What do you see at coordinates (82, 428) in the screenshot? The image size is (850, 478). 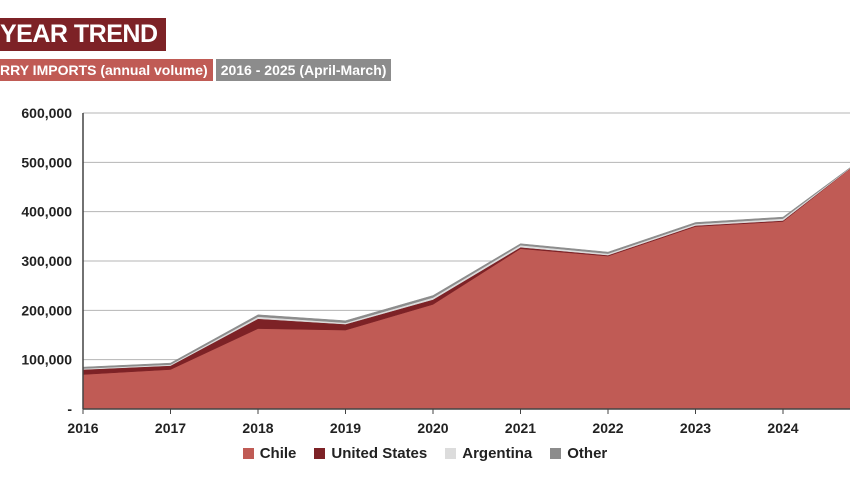 I see `x-tick-label: 2016` at bounding box center [82, 428].